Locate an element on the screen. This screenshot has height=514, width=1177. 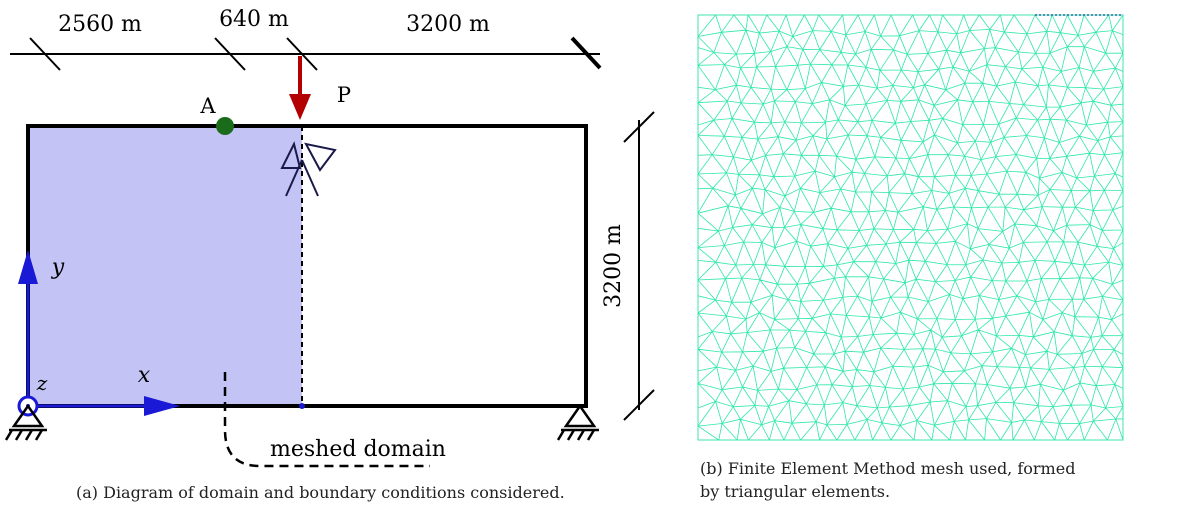
caption-b-line2: by triangular elements. is located at coordinates (795, 491).